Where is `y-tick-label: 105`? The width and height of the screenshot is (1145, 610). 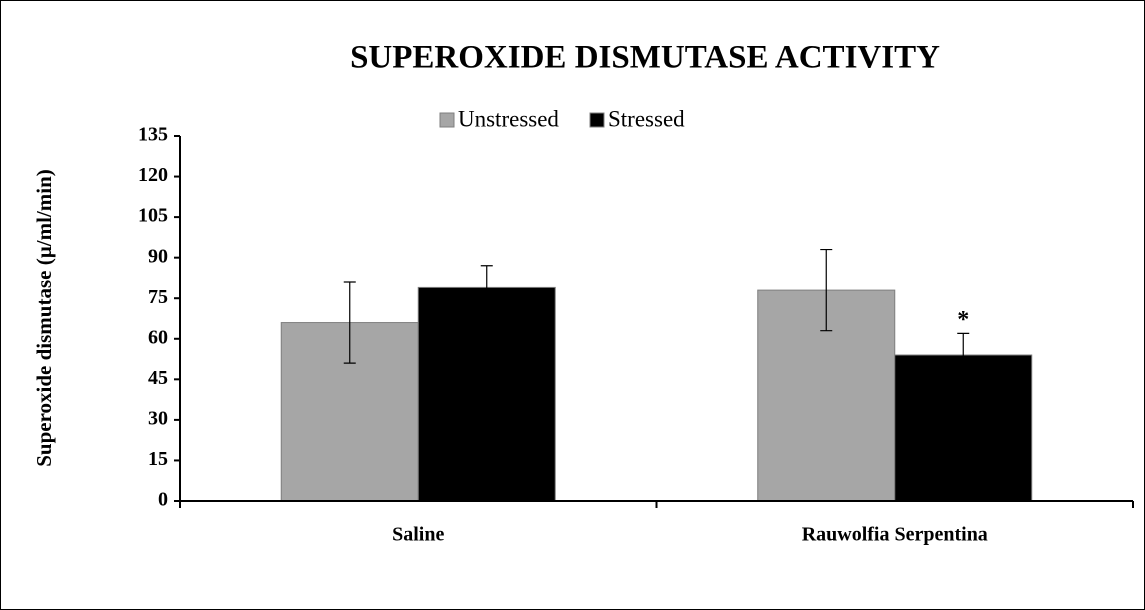 y-tick-label: 105 is located at coordinates (153, 216).